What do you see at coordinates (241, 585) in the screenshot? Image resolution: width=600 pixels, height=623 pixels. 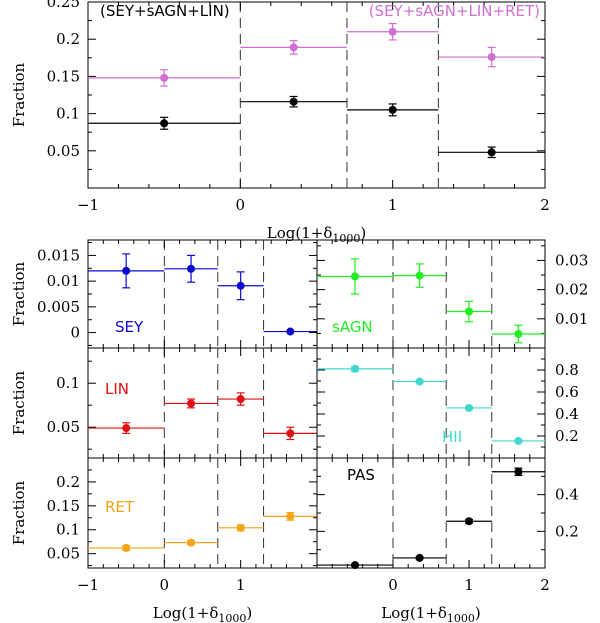 I see `ret-x-tick-label: 1` at bounding box center [241, 585].